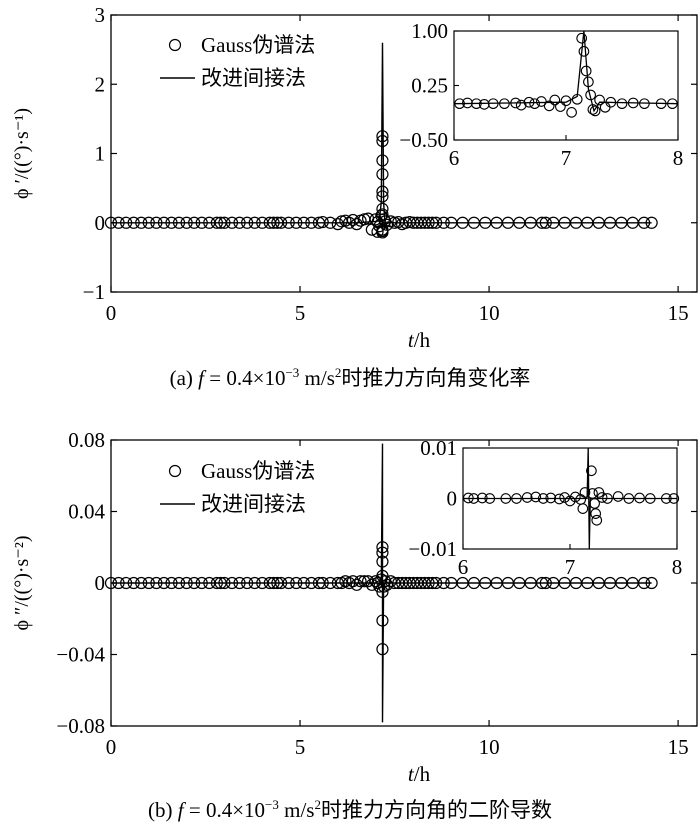  Describe the element at coordinates (411, 774) in the screenshot. I see `x-axis-var: t` at that location.